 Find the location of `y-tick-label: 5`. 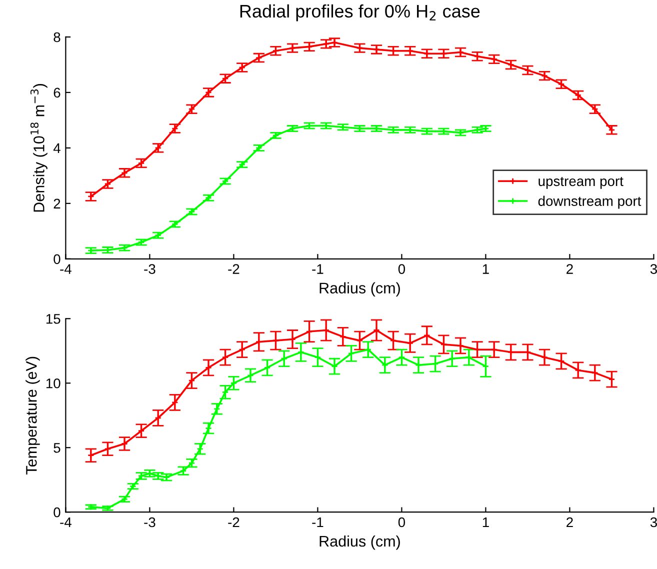

y-tick-label: 5 is located at coordinates (57, 448).